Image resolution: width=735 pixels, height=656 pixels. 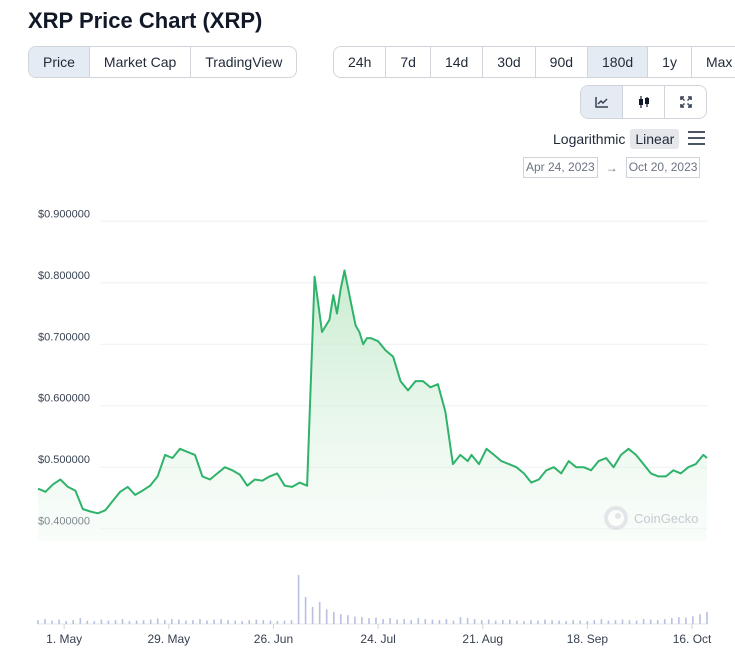 What do you see at coordinates (560, 167) in the screenshot?
I see `date-from-input: Apr 24, 2023` at bounding box center [560, 167].